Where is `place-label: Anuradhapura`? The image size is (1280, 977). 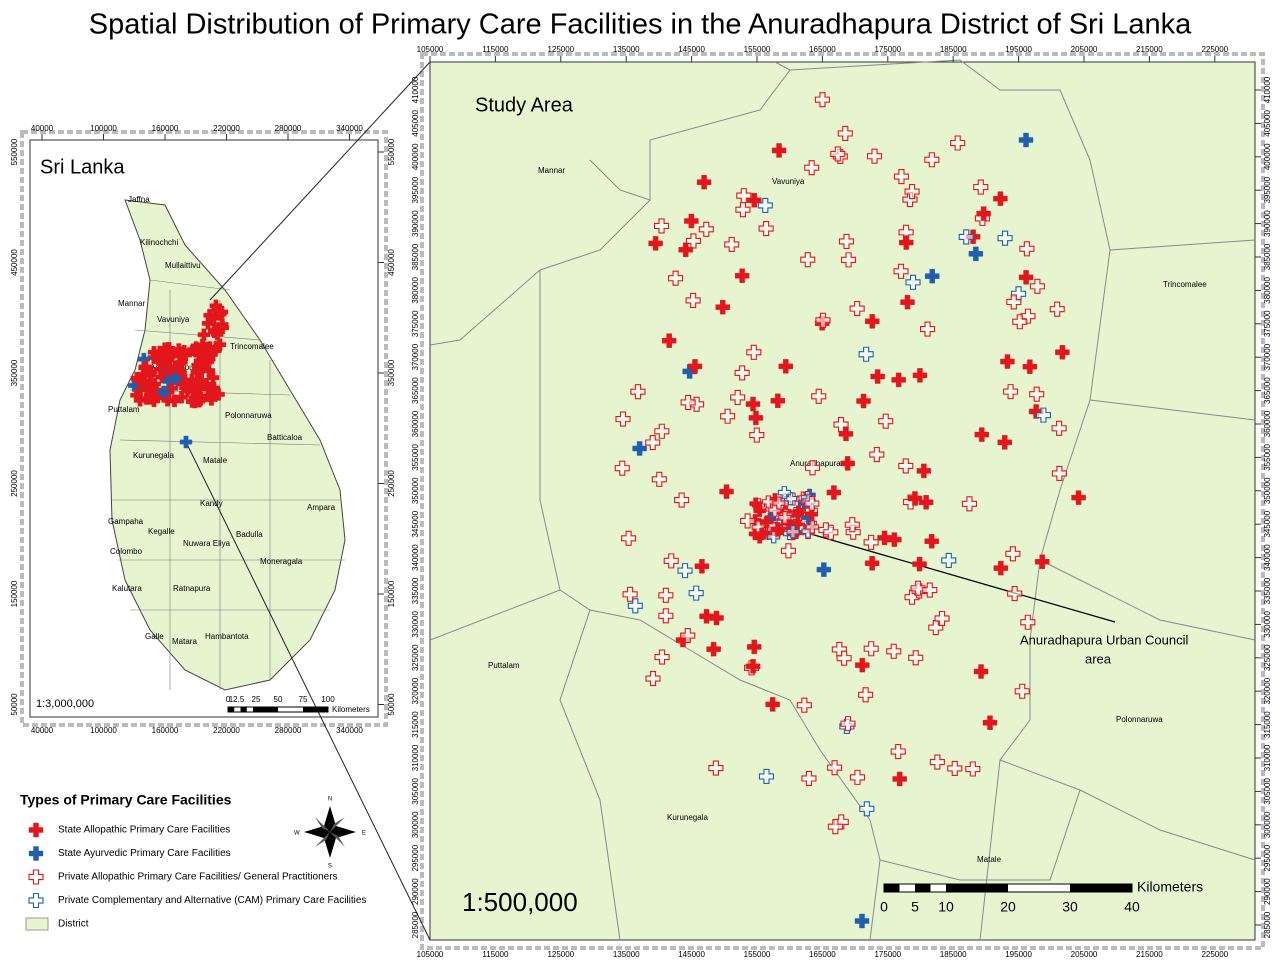 place-label: Anuradhapura is located at coordinates (815, 463).